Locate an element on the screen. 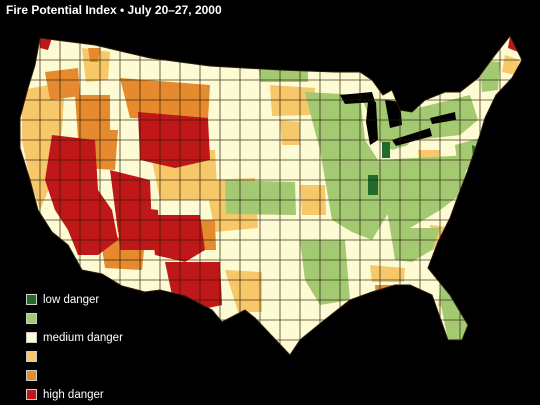 The height and width of the screenshot is (405, 540). legend-item-high-moderate is located at coordinates (74, 375).